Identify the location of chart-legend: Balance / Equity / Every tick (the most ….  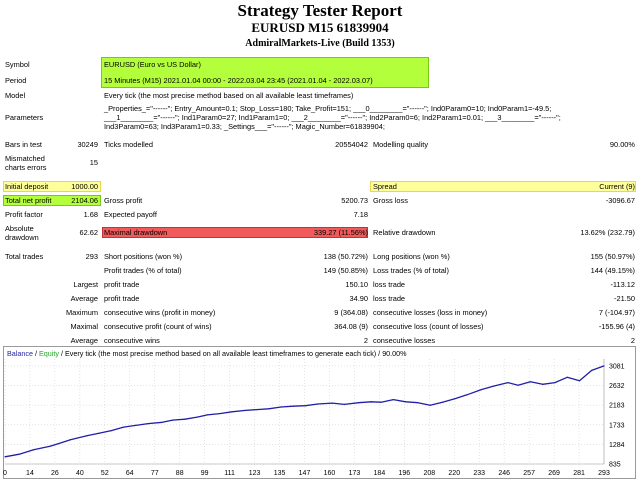
(207, 354).